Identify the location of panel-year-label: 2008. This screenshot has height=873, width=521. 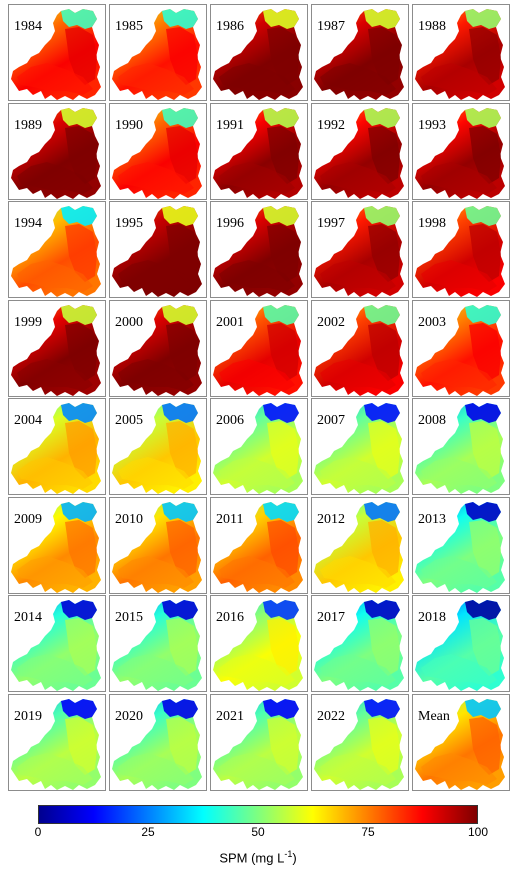
(432, 420).